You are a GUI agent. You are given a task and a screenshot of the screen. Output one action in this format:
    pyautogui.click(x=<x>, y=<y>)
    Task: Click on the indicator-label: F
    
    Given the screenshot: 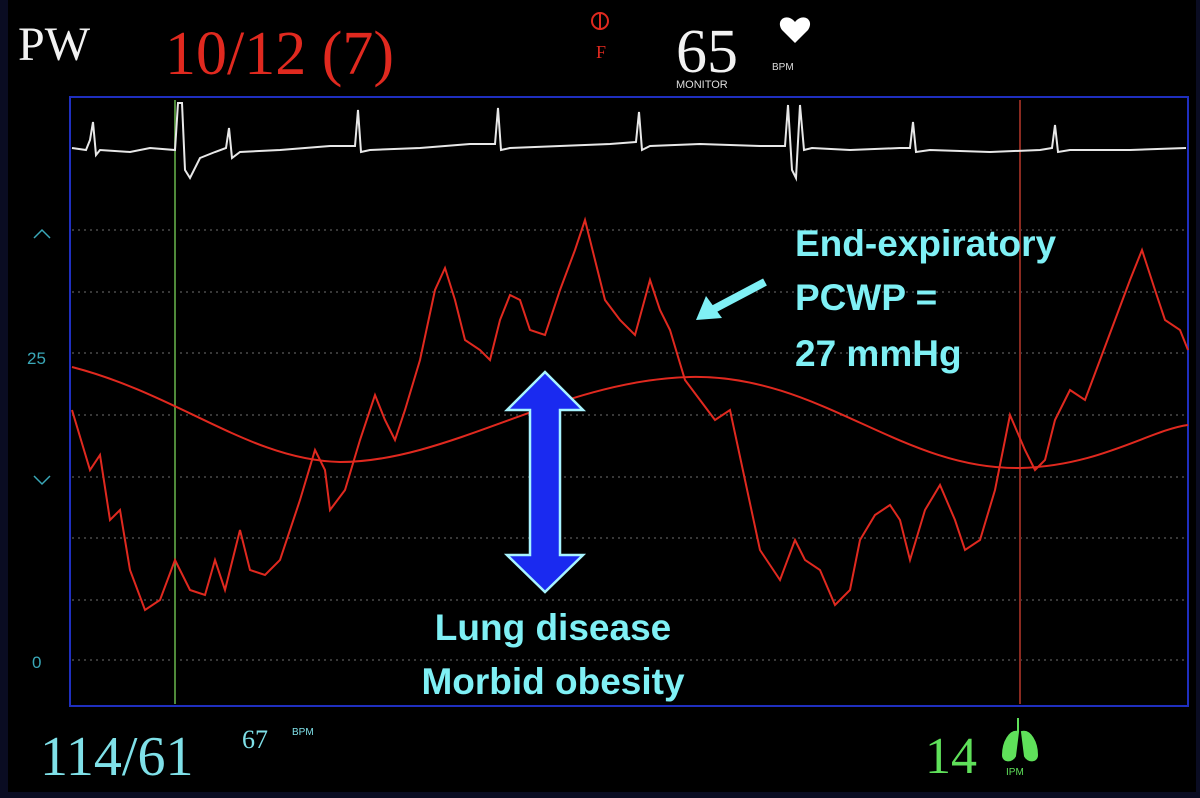 What is the action you would take?
    pyautogui.click(x=601, y=52)
    